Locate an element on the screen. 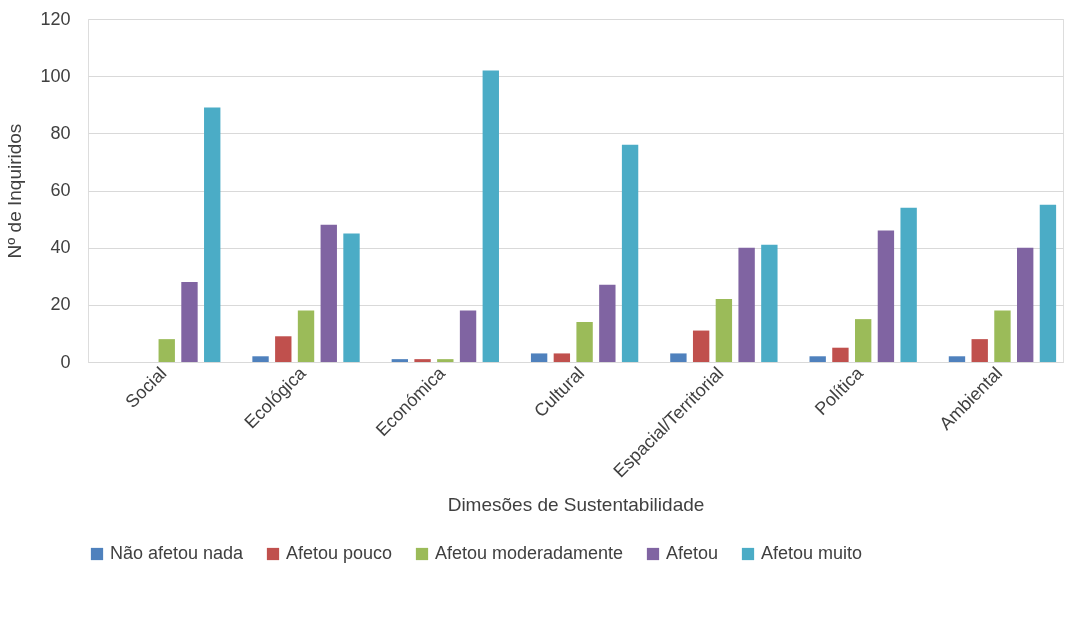 Image resolution: width=1087 pixels, height=634 pixels. x-axis-title: Dimesões de Sustentabilidade is located at coordinates (576, 505).